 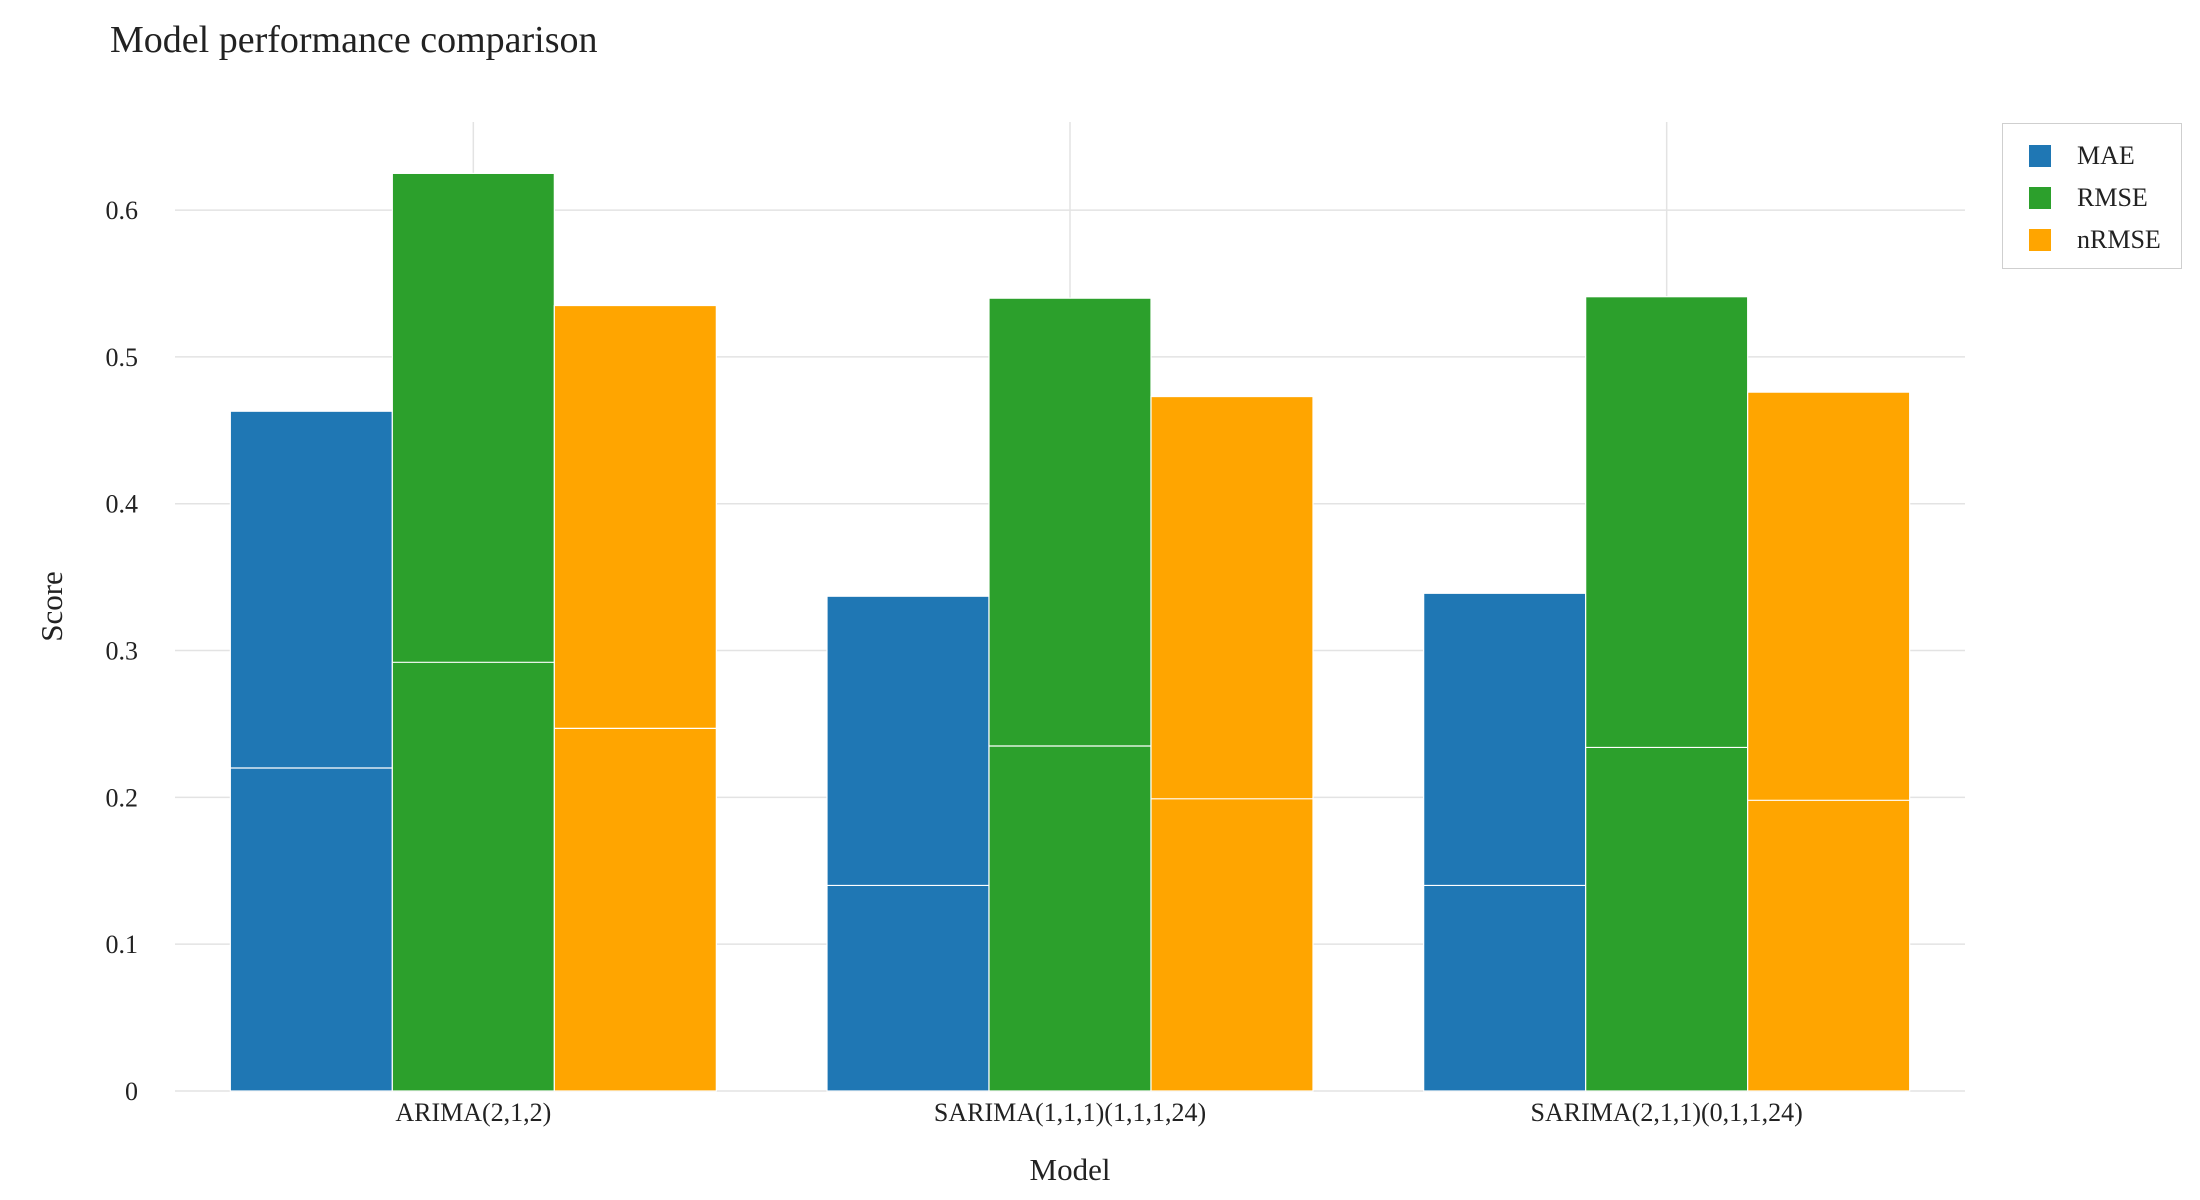 I want to click on legend-swatch-nrmse, so click(x=2040, y=240).